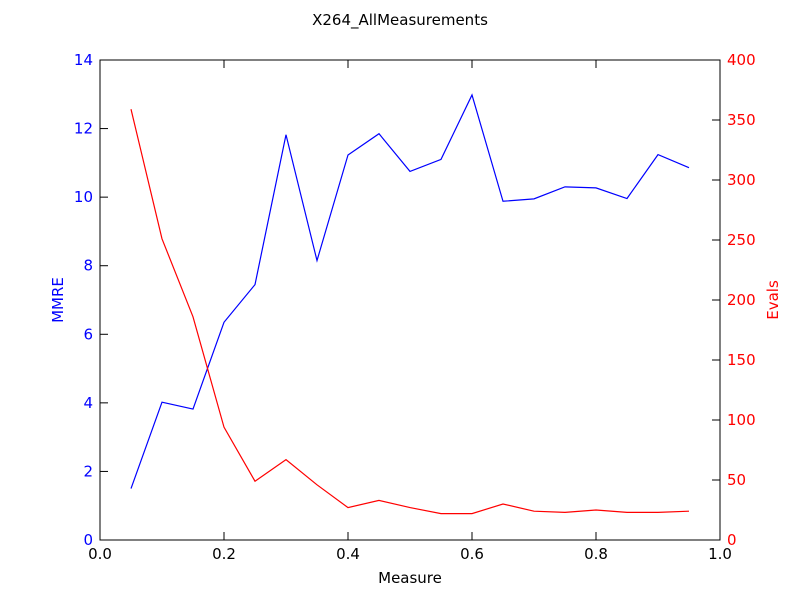 This screenshot has height=600, width=800. Describe the element at coordinates (83, 129) in the screenshot. I see `left-y-tick-label: 12` at that location.